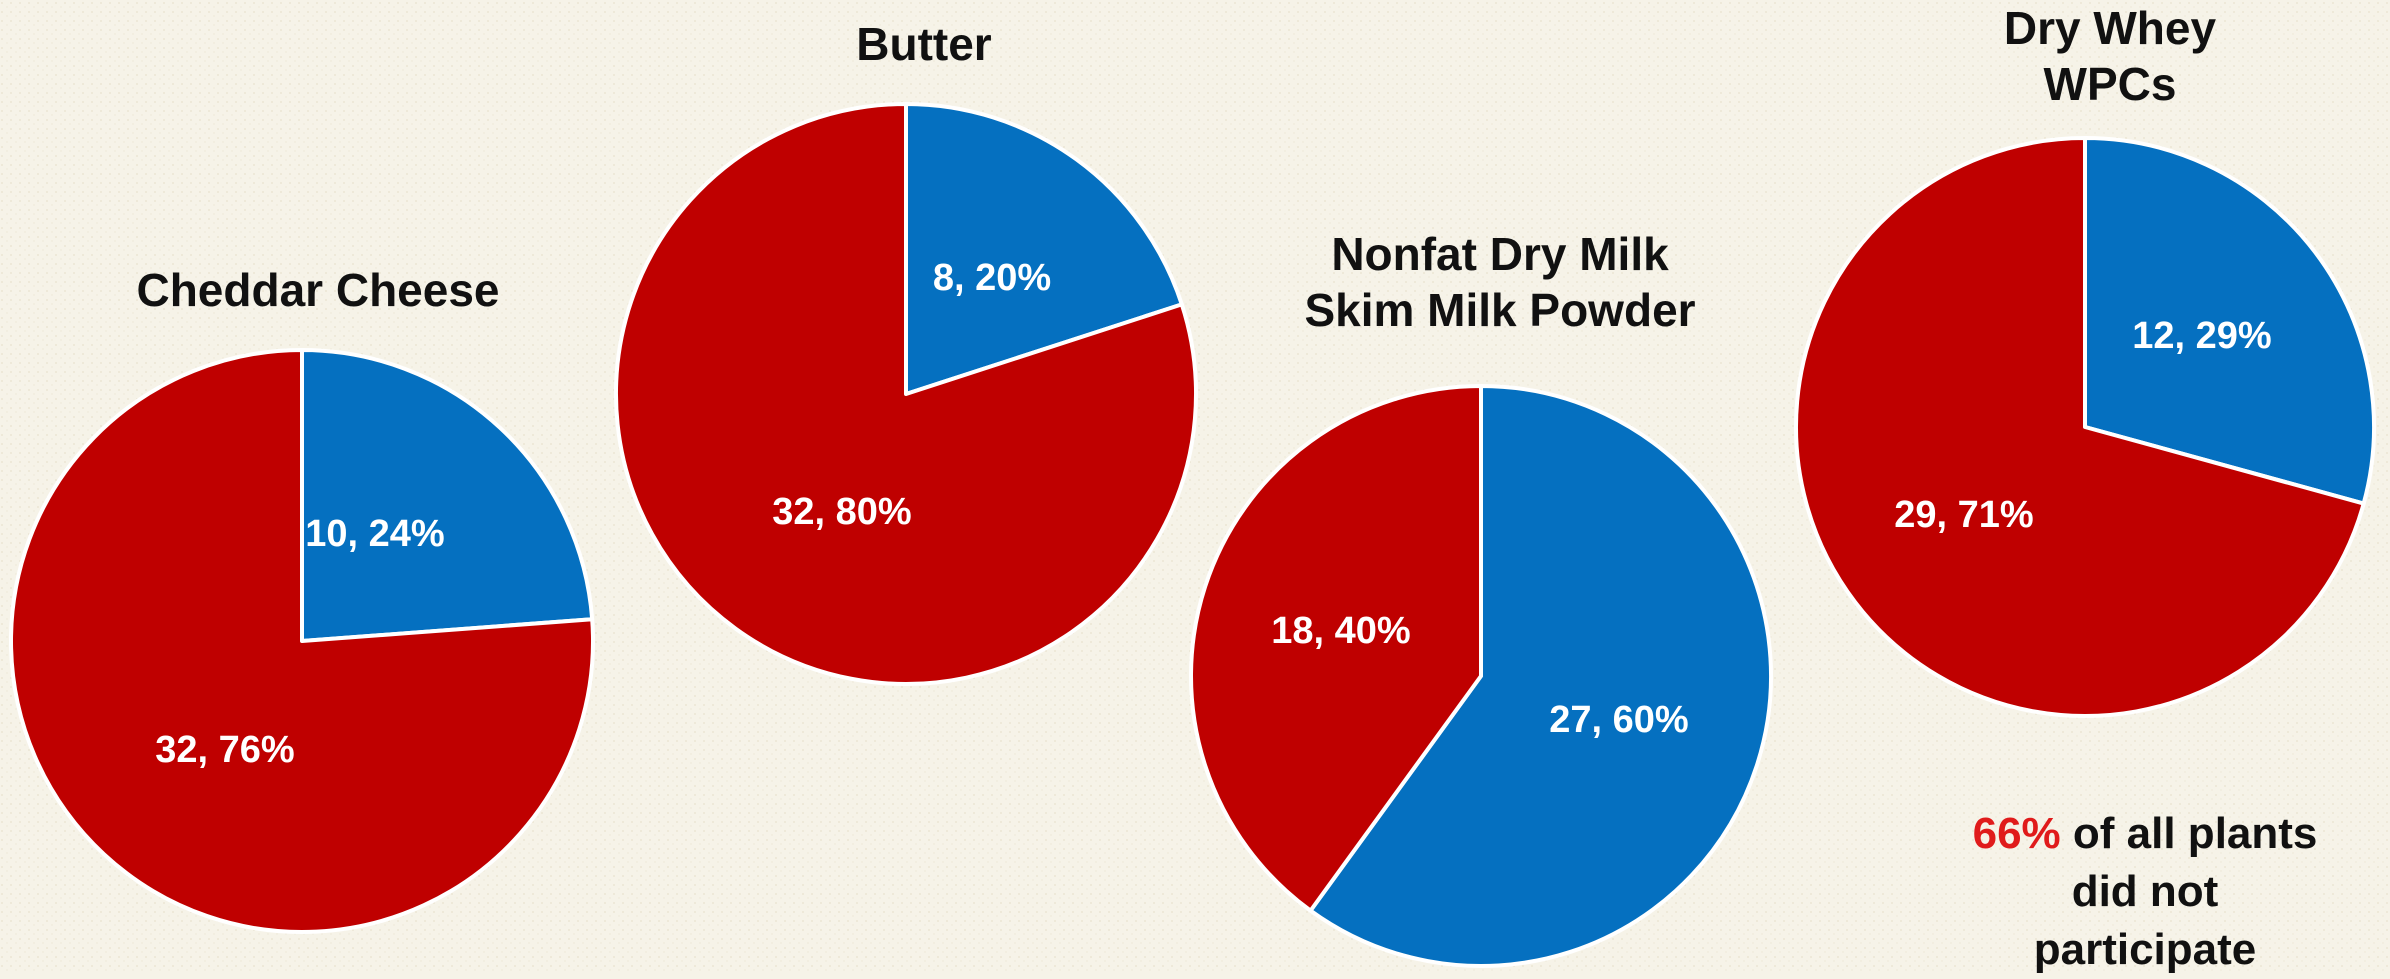 Image resolution: width=2390 pixels, height=979 pixels. Describe the element at coordinates (1618, 720) in the screenshot. I see `data-label: 27, 60%` at that location.